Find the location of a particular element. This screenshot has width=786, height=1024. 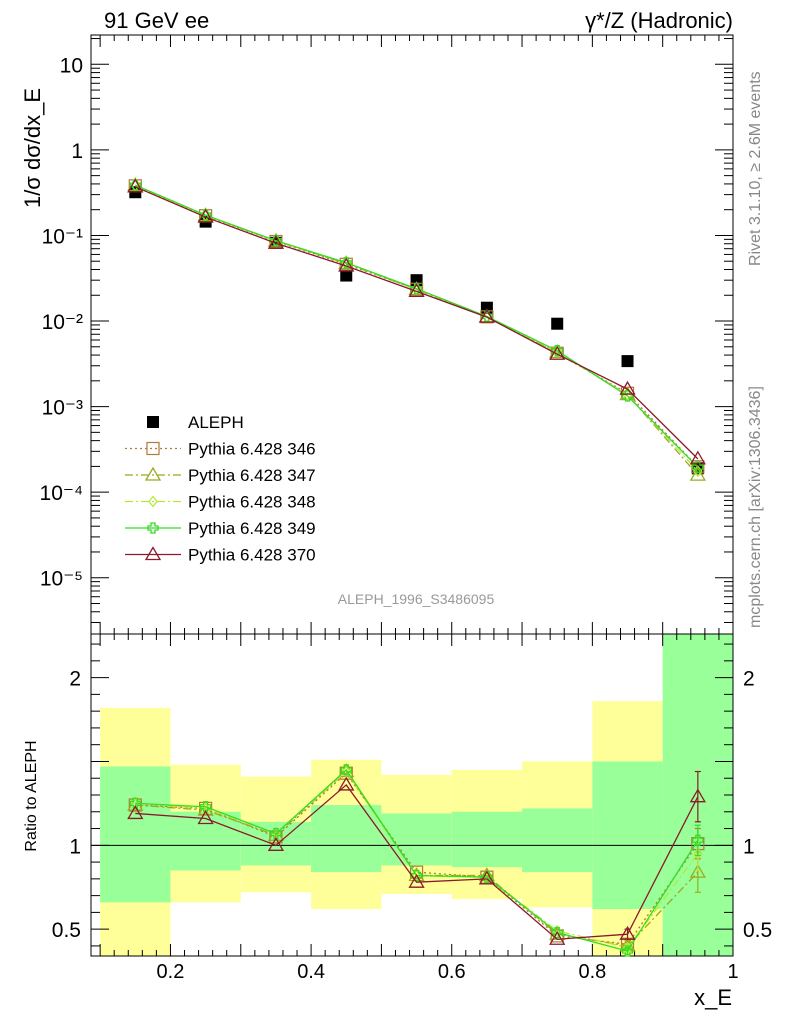

xtick-label: 0.6 is located at coordinates (452, 972).